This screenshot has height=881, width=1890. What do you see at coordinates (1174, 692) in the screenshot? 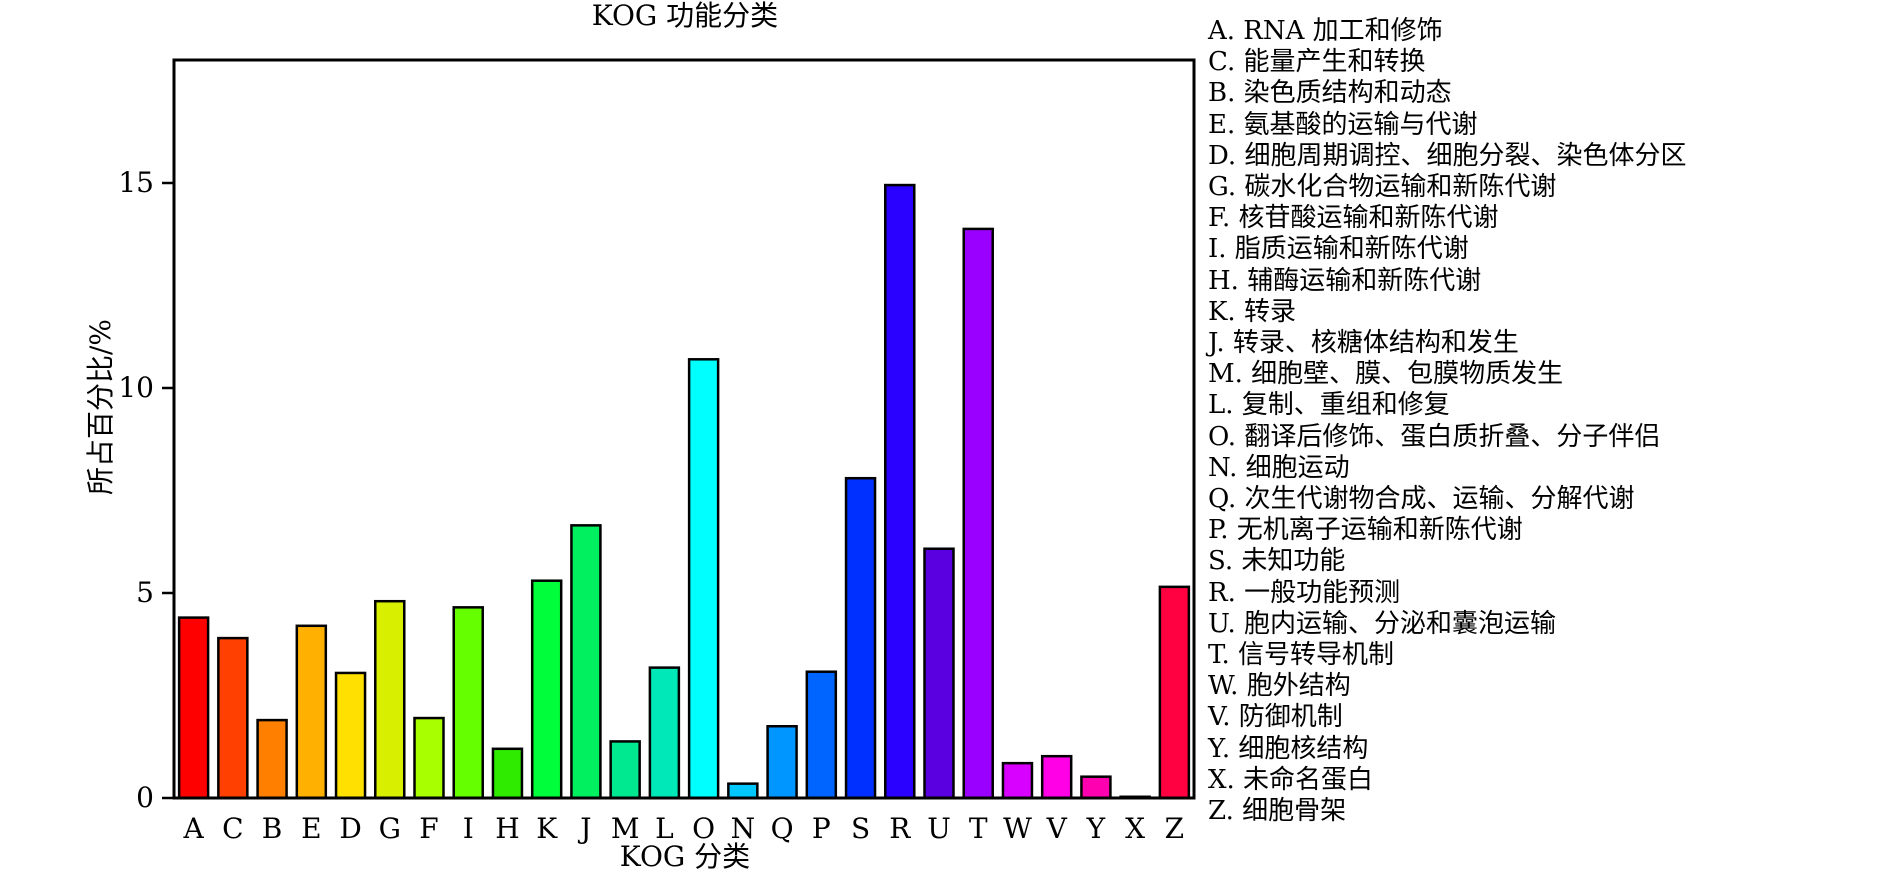
I see `bar-Z` at bounding box center [1174, 692].